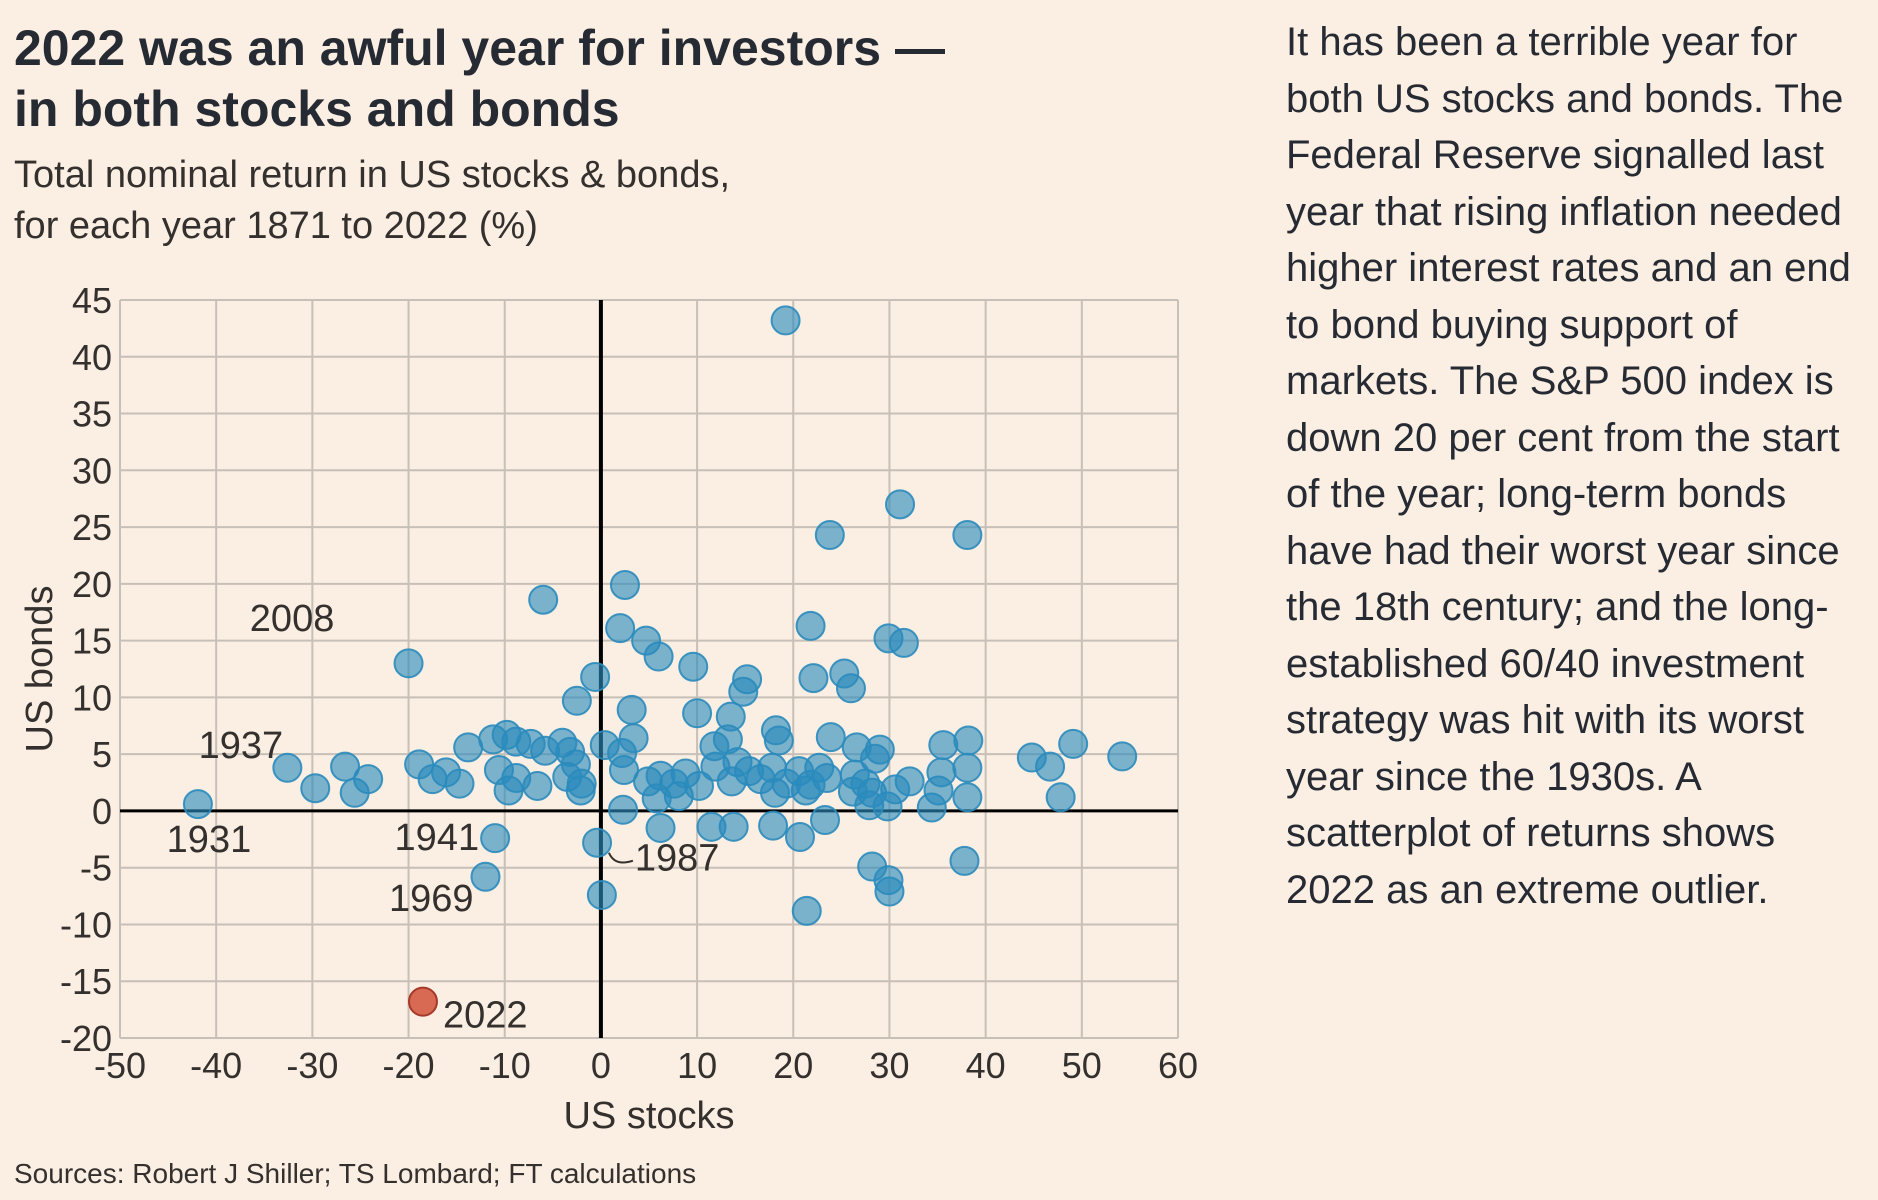 The width and height of the screenshot is (1878, 1200). What do you see at coordinates (889, 1065) in the screenshot?
I see `x-tick-label: 30` at bounding box center [889, 1065].